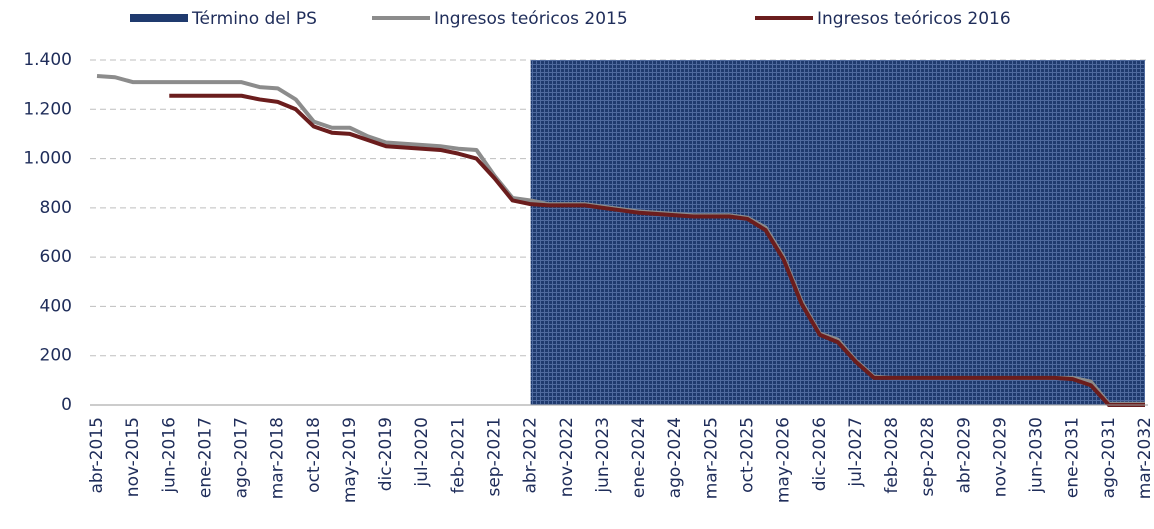 Image resolution: width=1154 pixels, height=529 pixels. Describe the element at coordinates (928, 457) in the screenshot. I see `x-tick-label: sep-2028` at that location.